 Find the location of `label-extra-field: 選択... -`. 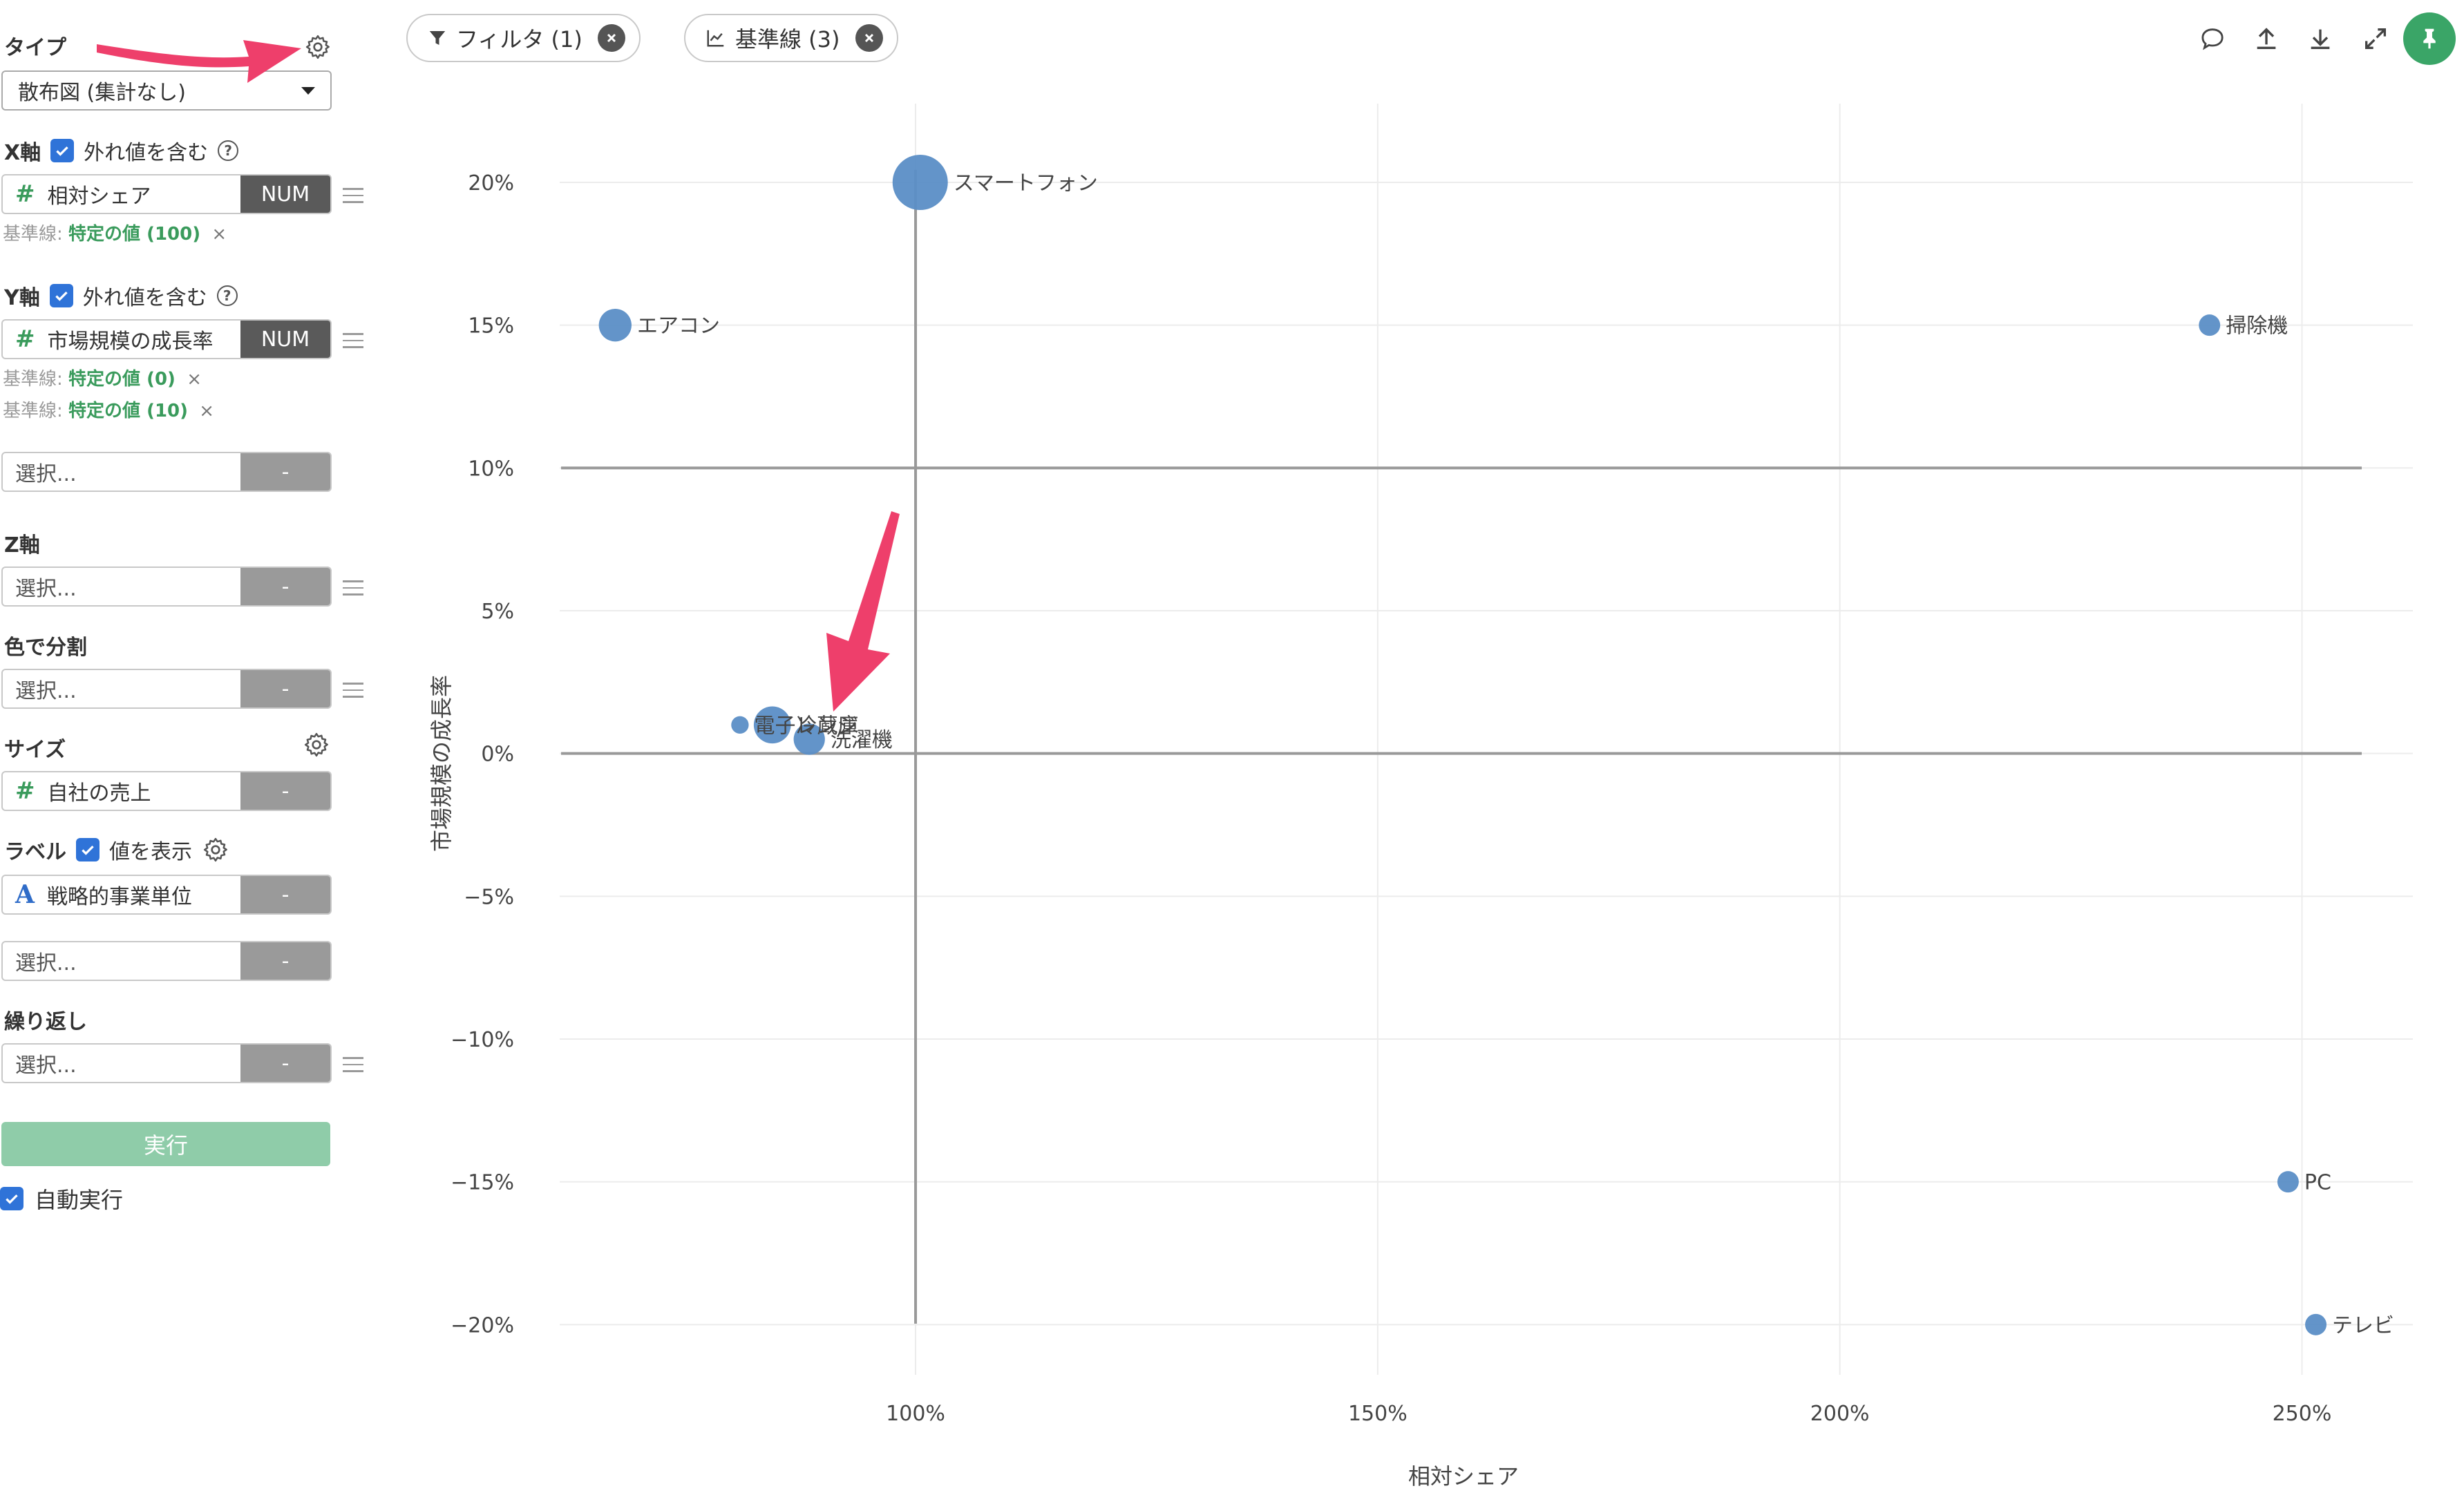

label-extra-field: 選択... - is located at coordinates (166, 961).